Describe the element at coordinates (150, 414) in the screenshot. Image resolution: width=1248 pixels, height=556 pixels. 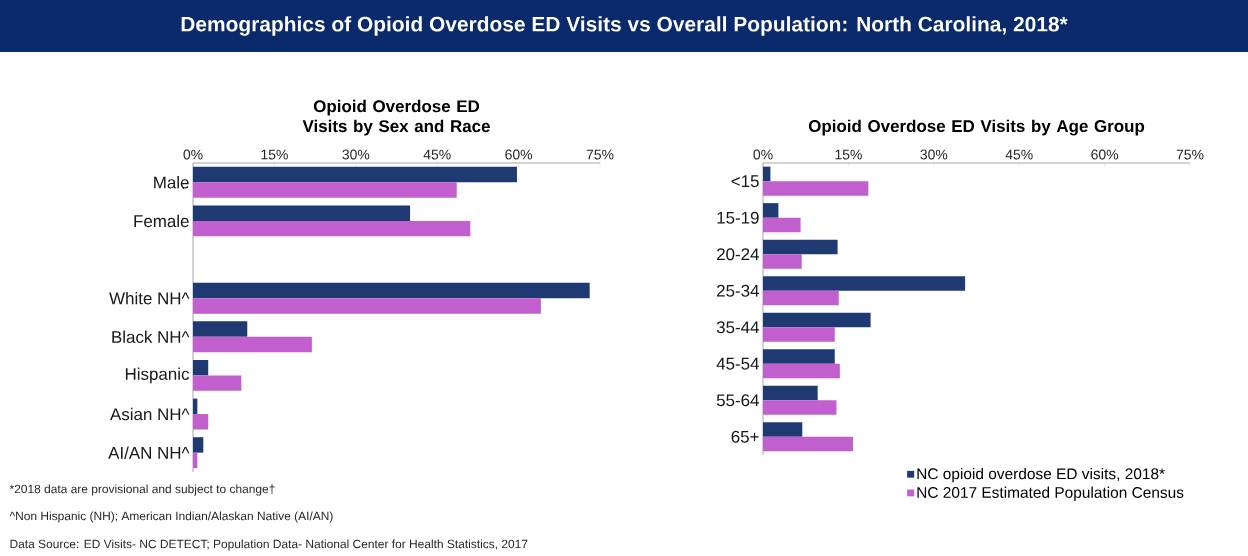
I see `y-tick-label: Asian NH^` at that location.